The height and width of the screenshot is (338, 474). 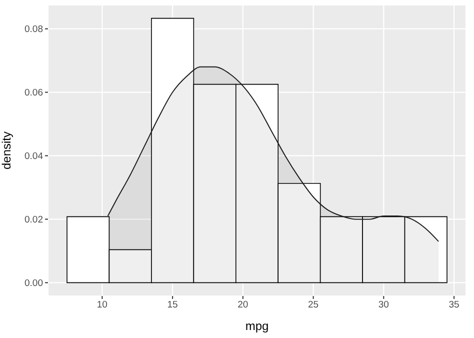 I want to click on y-tick-label: 0.04, so click(x=33, y=156).